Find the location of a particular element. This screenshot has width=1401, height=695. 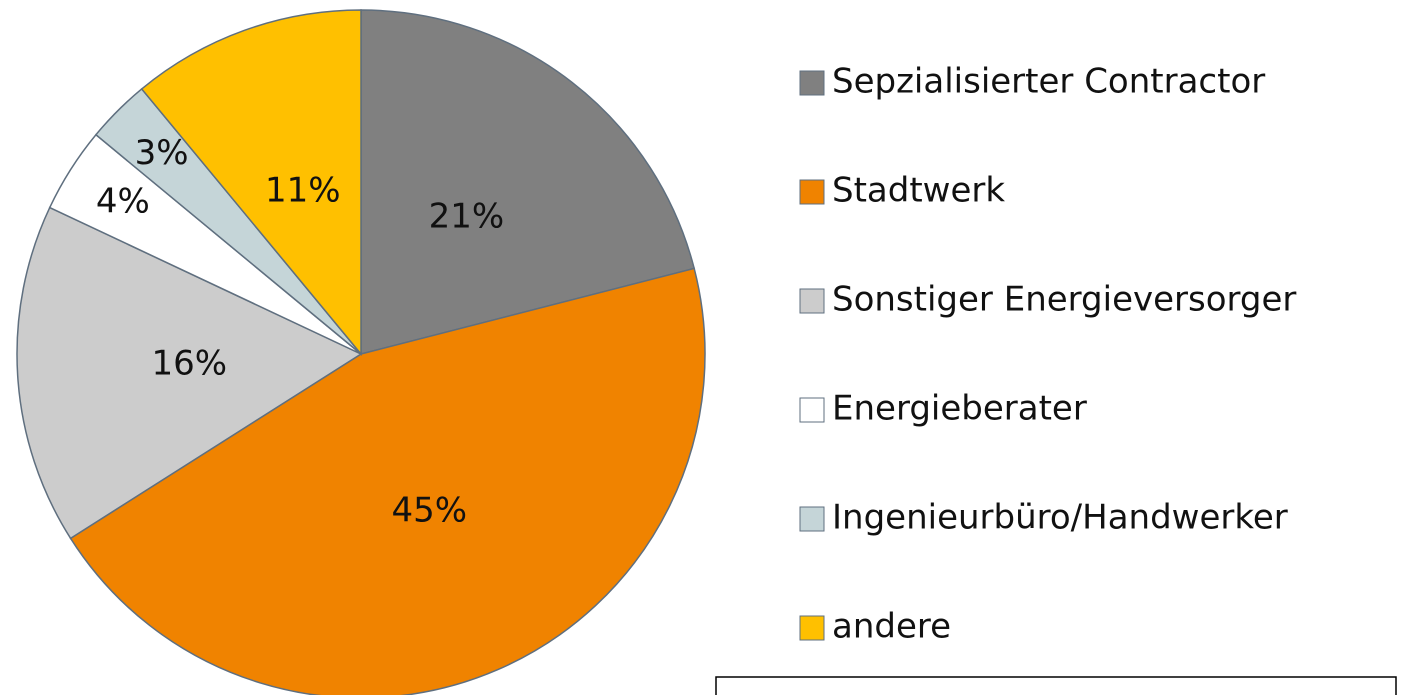

legend-label: Sonstiger Energieversorger is located at coordinates (1064, 300).